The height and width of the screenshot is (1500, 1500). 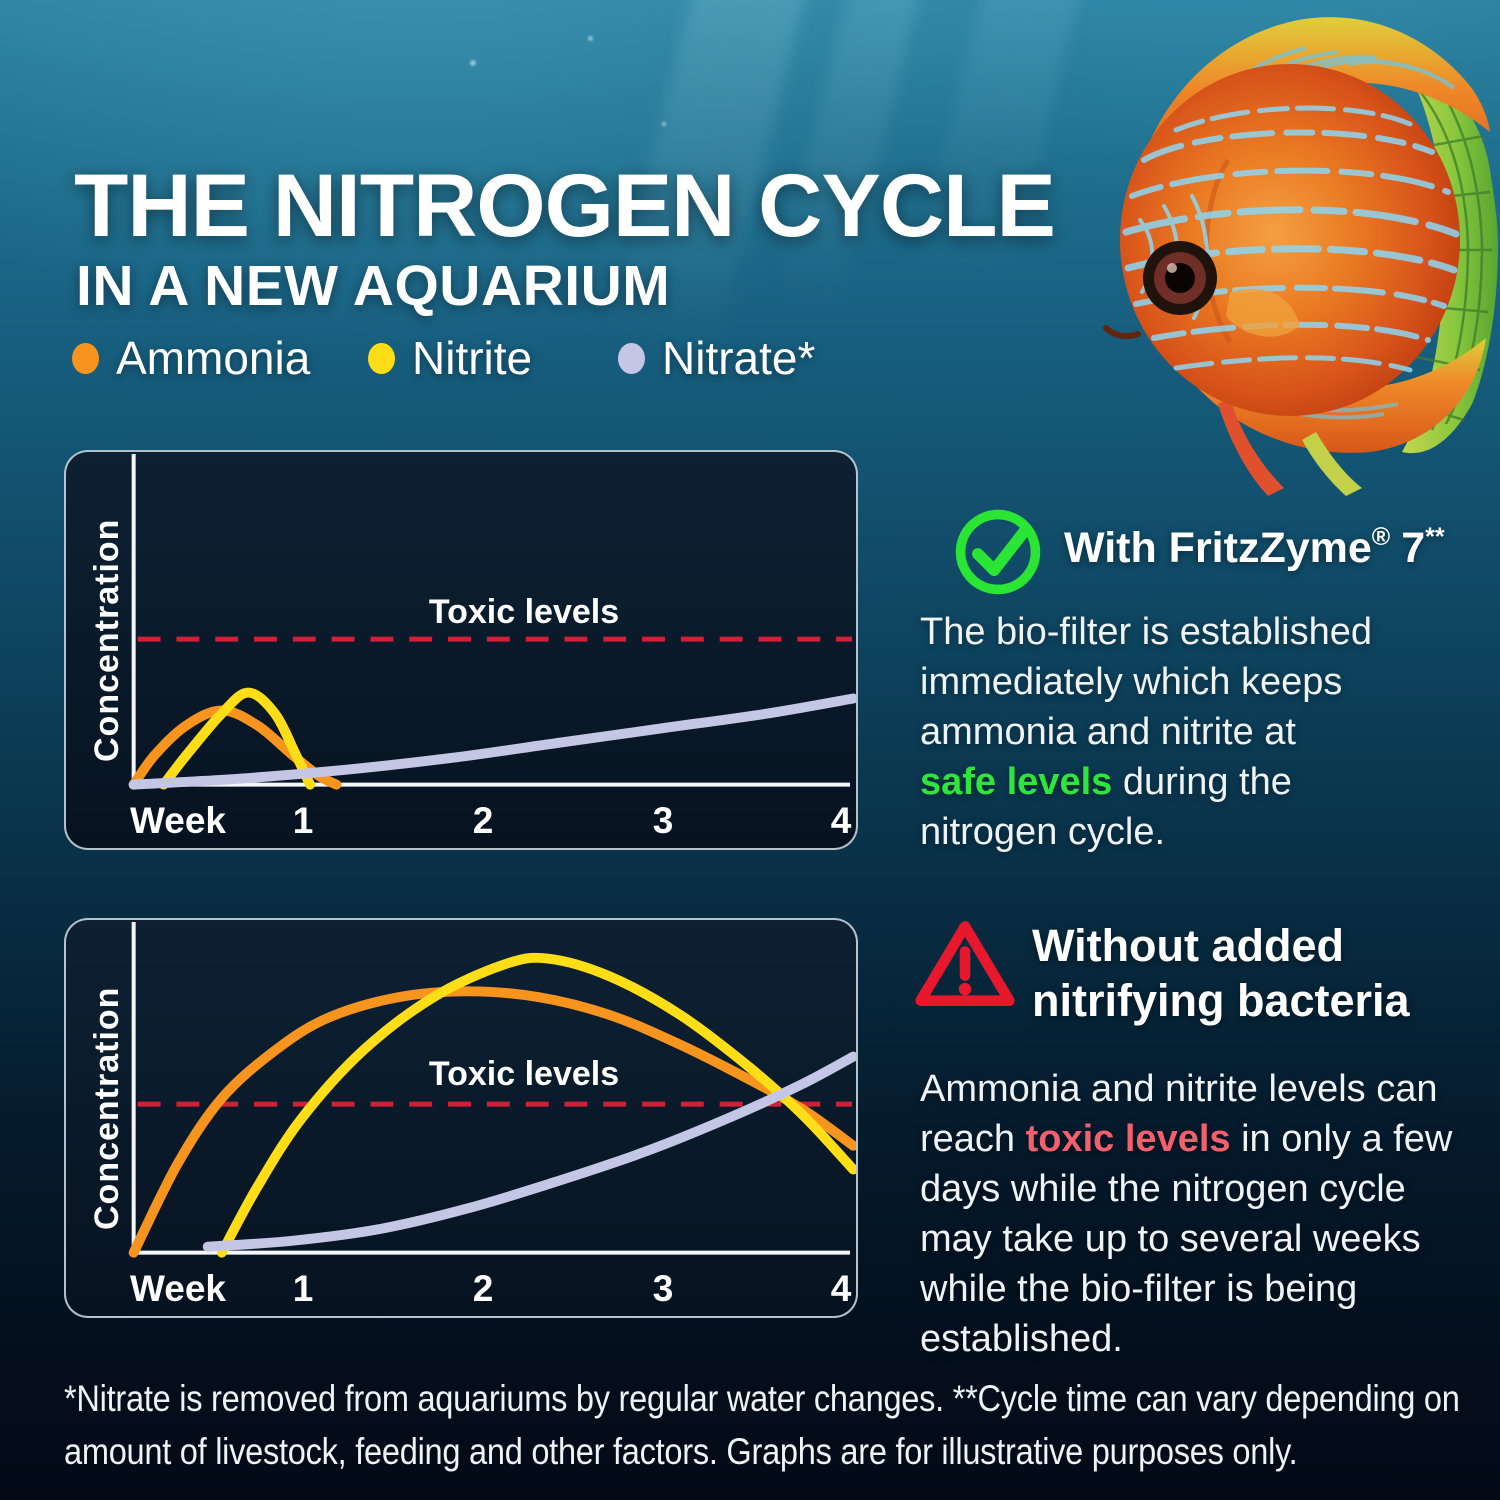 What do you see at coordinates (631, 358) in the screenshot?
I see `nitrate-dot-icon` at bounding box center [631, 358].